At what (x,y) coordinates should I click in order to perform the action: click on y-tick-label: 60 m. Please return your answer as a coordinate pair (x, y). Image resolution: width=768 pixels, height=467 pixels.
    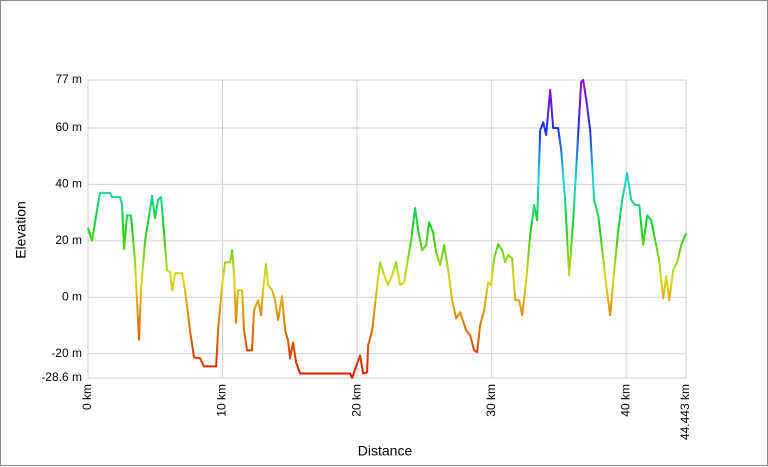
    Looking at the image, I should click on (68, 127).